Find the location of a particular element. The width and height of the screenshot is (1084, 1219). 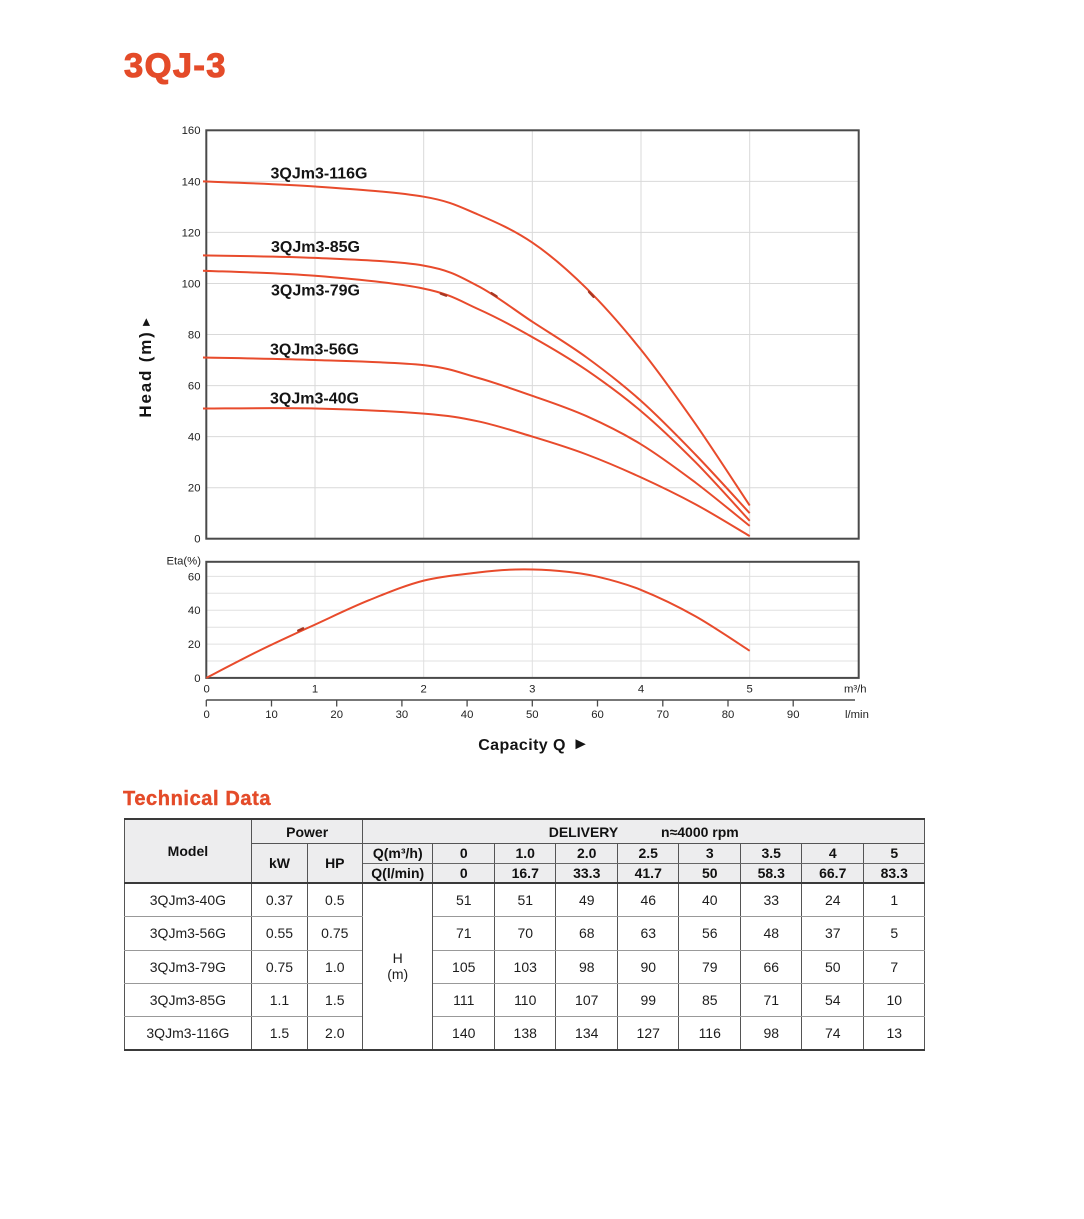

svg-text: 30 is located at coordinates (402, 715).